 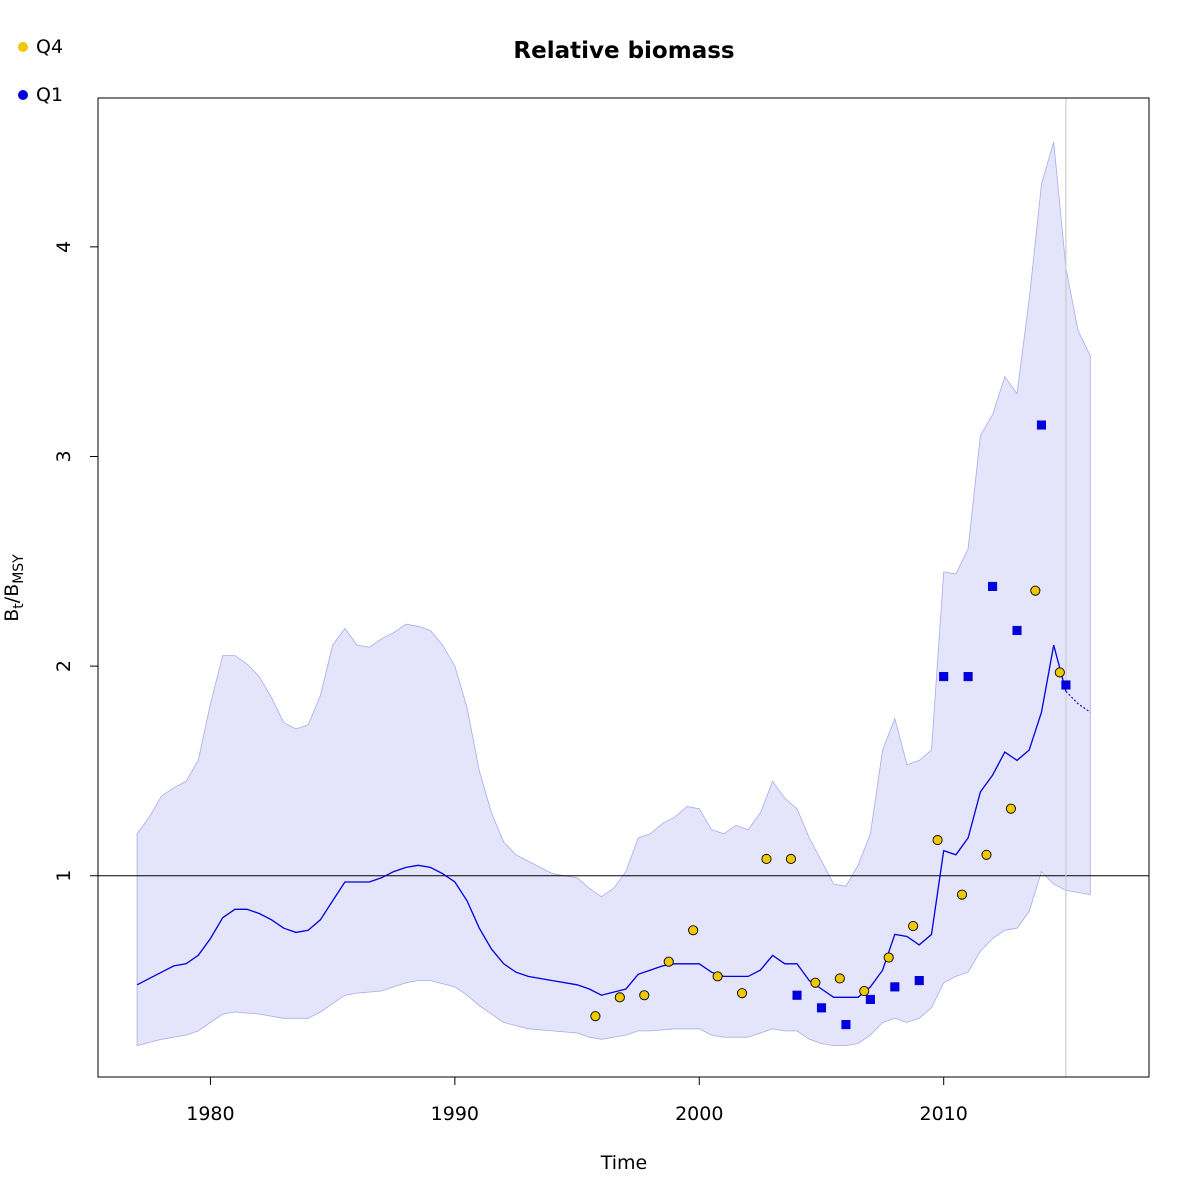 What do you see at coordinates (50, 47) in the screenshot?
I see `legend-label-q4: Q4` at bounding box center [50, 47].